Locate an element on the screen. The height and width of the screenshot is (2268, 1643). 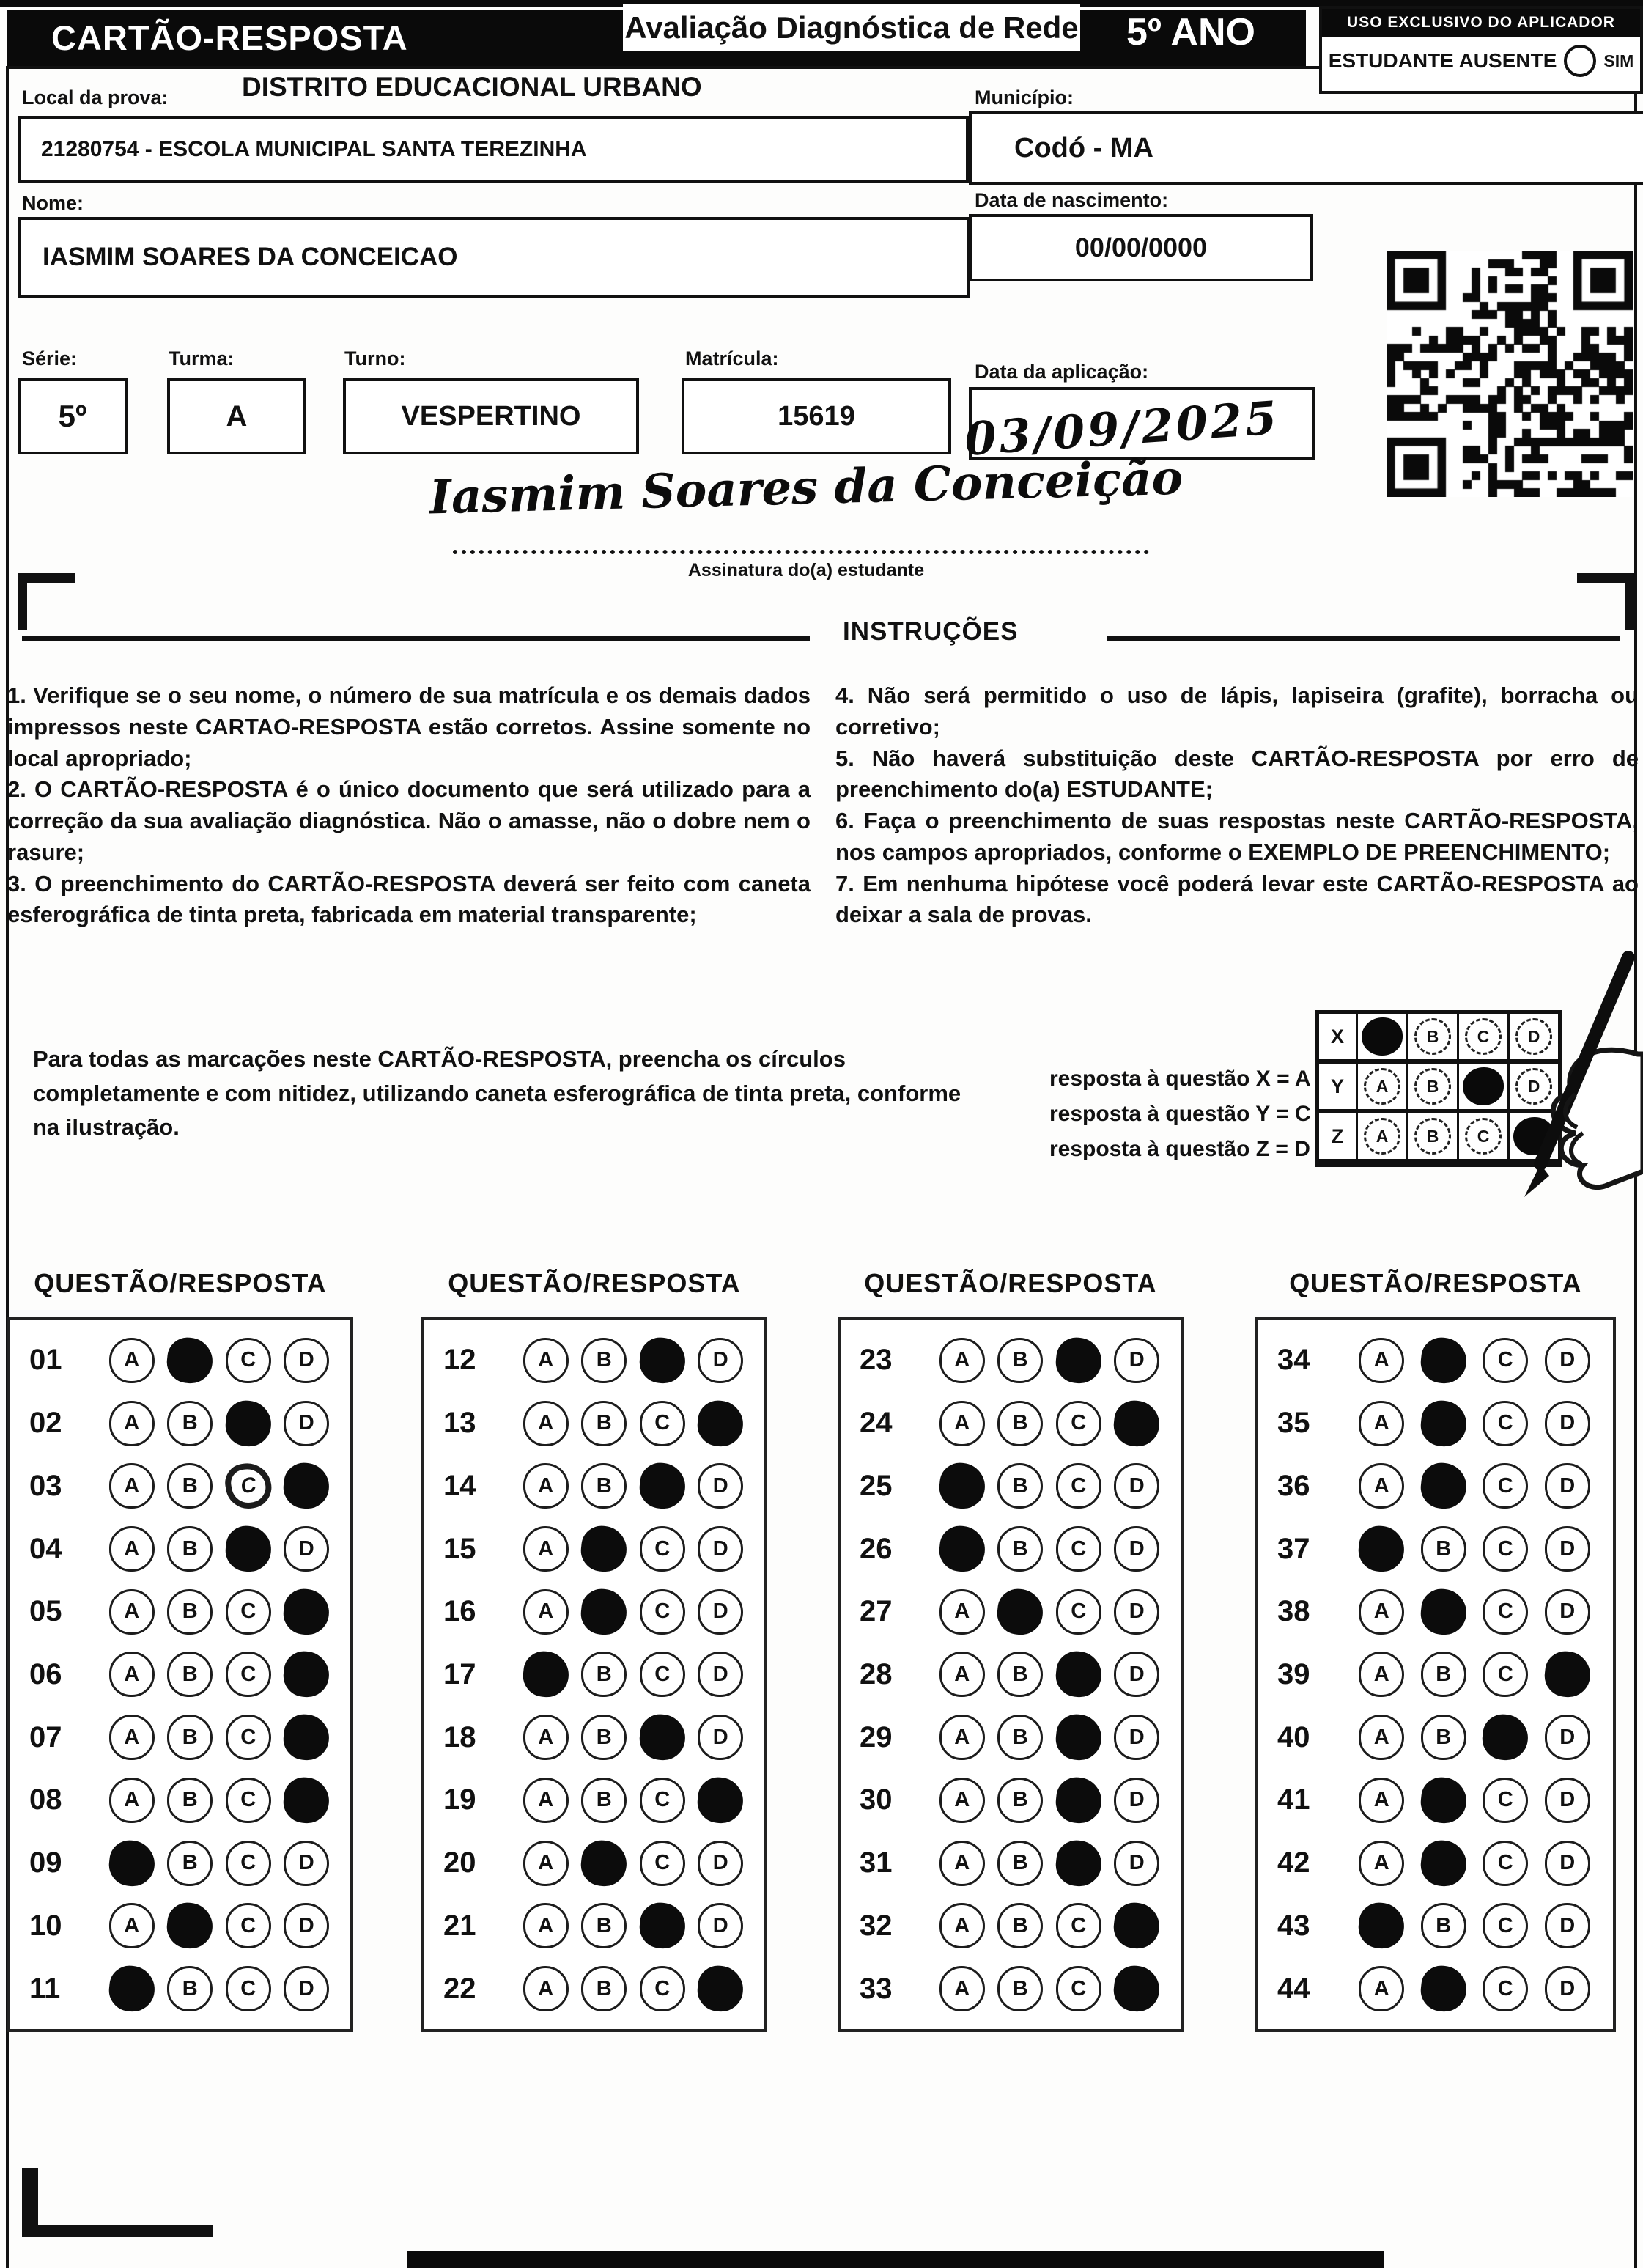
bubble-q41-D: D is located at coordinates (1567, 1800).